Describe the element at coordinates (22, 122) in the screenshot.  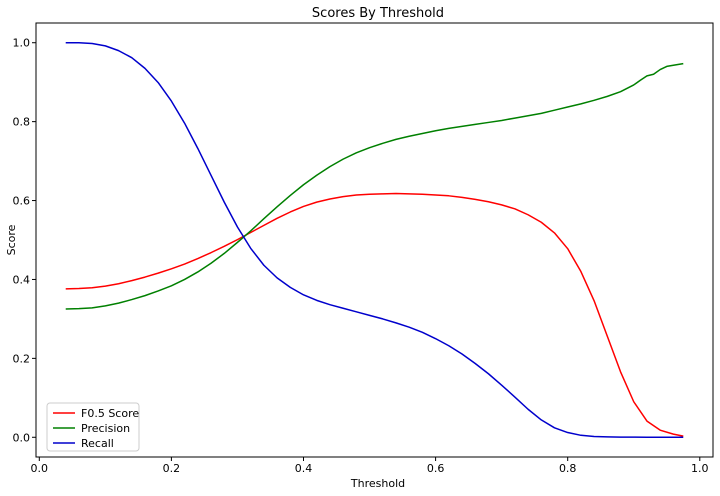
I see `y-tick-label: 0.8` at that location.